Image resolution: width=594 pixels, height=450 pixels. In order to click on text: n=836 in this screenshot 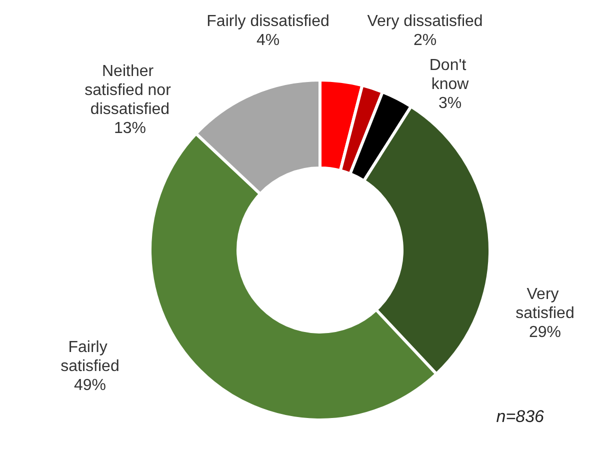, I will do `click(520, 416)`.